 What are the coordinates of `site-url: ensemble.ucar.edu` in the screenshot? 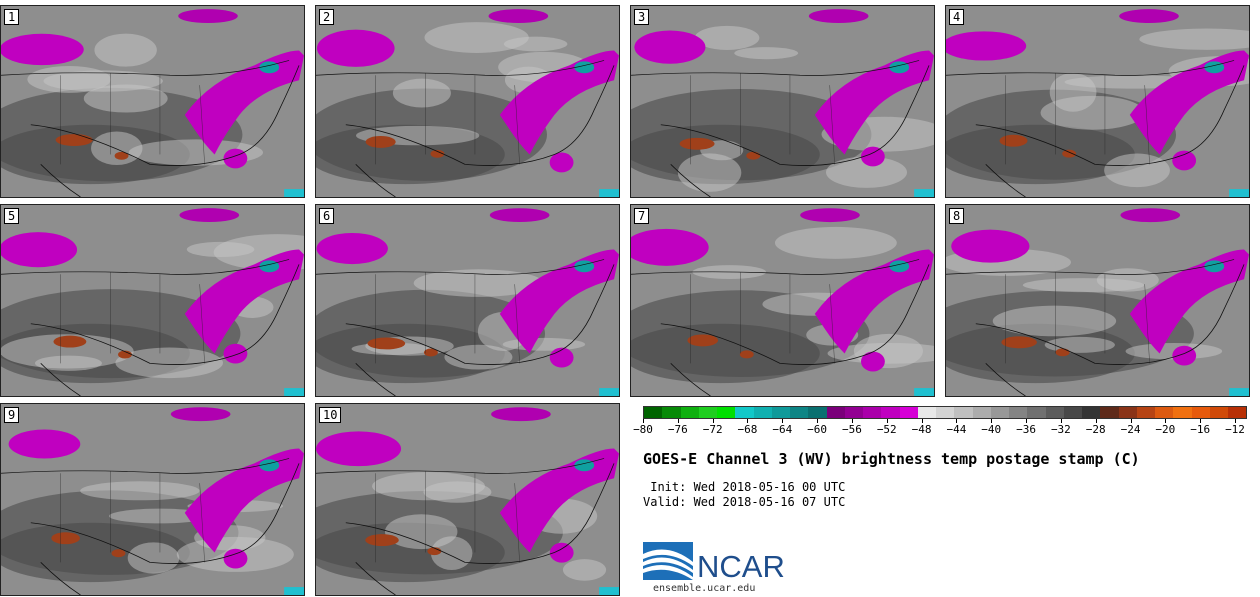 It's located at (704, 588).